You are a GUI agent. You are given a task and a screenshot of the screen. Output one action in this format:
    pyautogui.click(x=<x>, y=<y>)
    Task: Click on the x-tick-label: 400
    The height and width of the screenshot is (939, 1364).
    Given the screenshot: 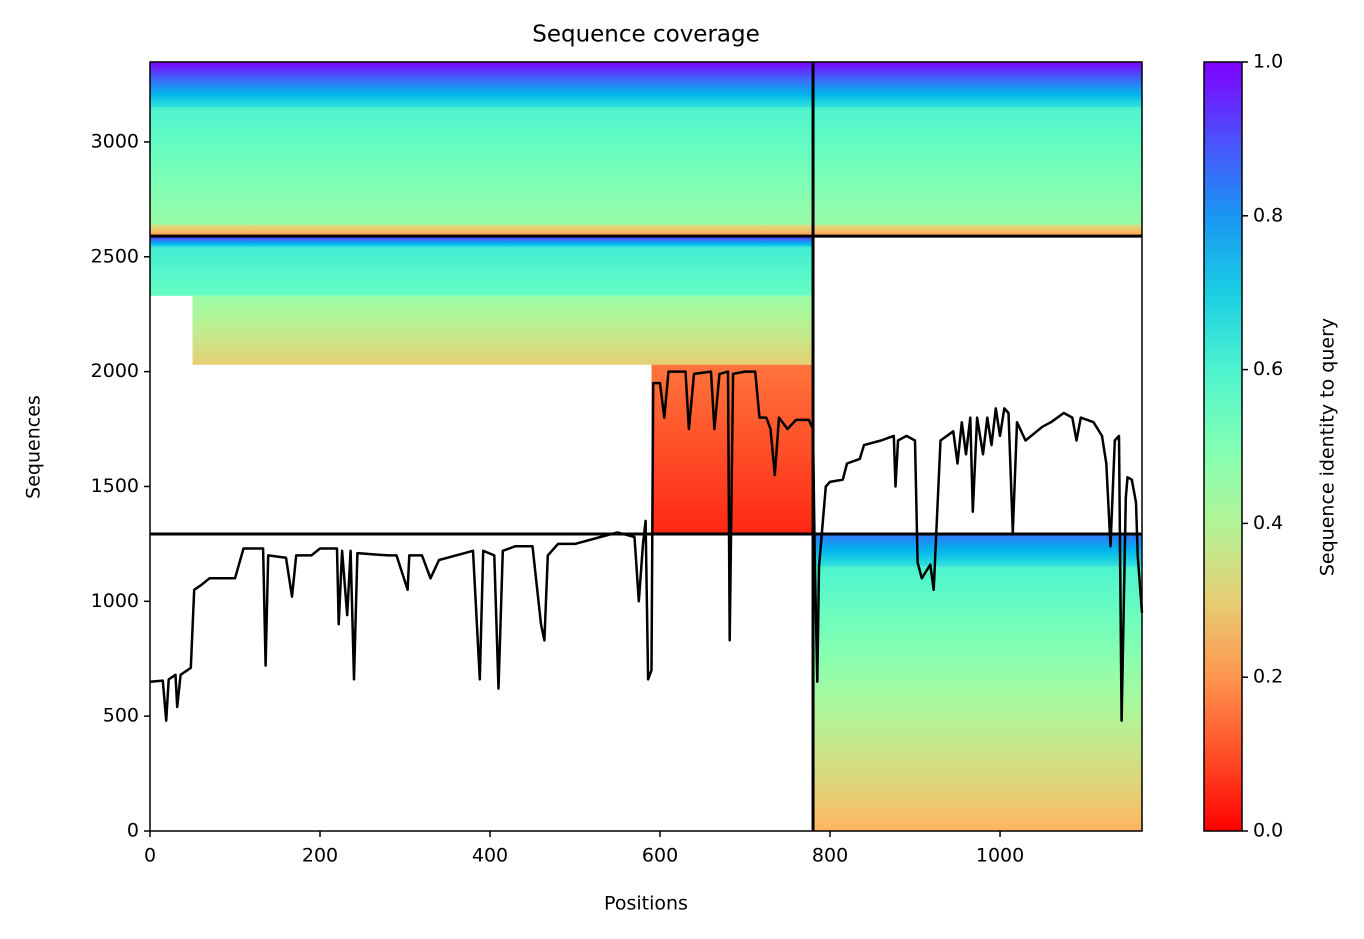 What is the action you would take?
    pyautogui.click(x=490, y=856)
    